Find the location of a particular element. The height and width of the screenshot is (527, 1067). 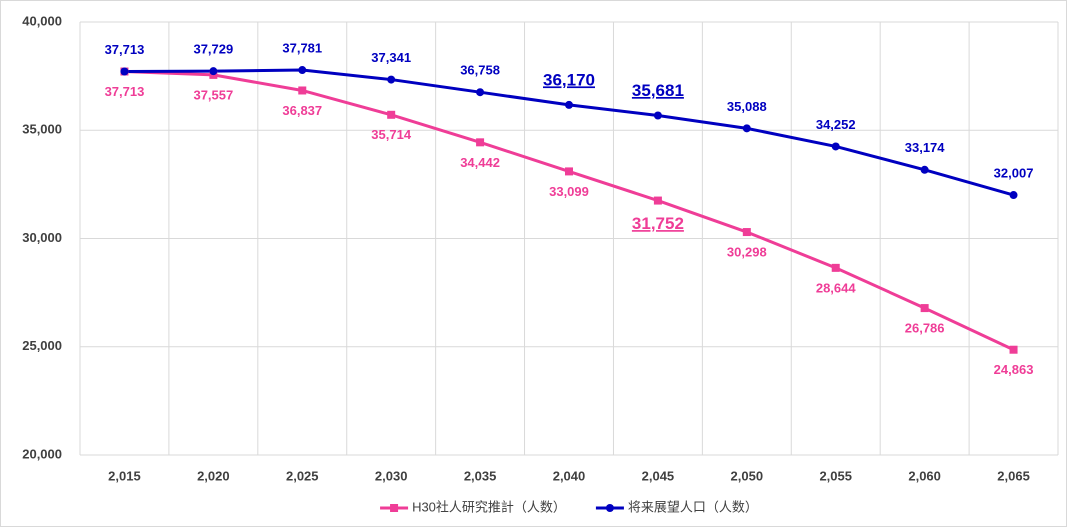

x-tick-label: 2,045 is located at coordinates (658, 475).